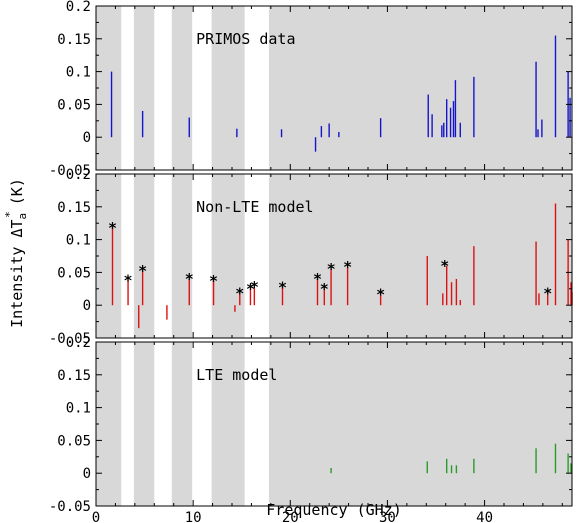 Image resolution: width=583 pixels, height=523 pixels. Describe the element at coordinates (250, 289) in the screenshot. I see `detection-star-7: *` at that location.